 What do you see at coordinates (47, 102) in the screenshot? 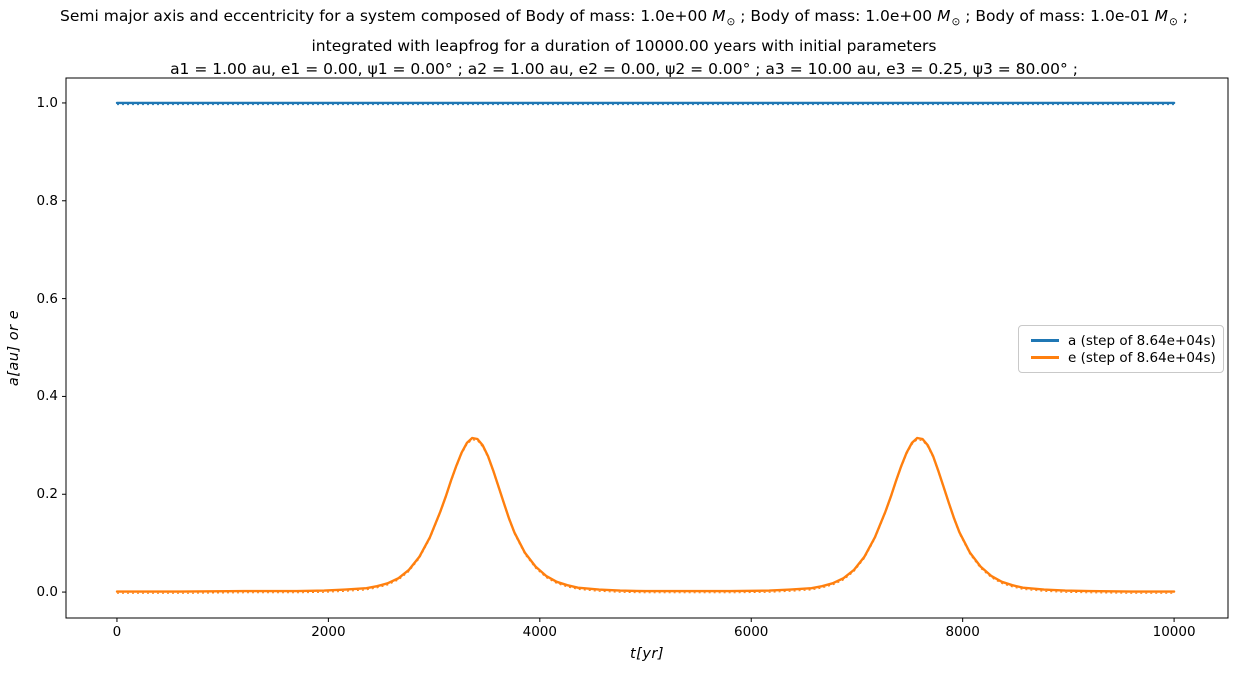
I see `y-tick-label-5: 1.0` at bounding box center [47, 102].